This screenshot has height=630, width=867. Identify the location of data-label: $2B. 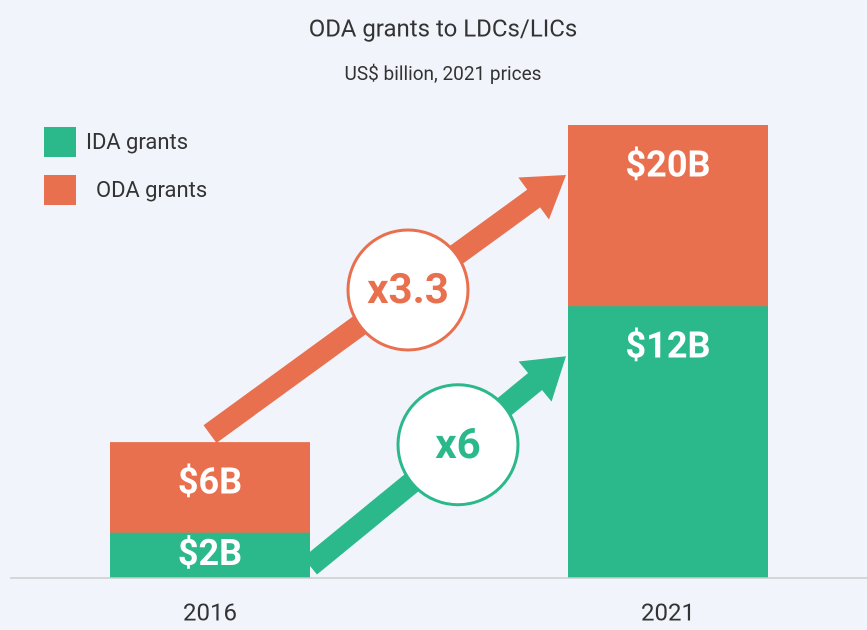
(210, 553).